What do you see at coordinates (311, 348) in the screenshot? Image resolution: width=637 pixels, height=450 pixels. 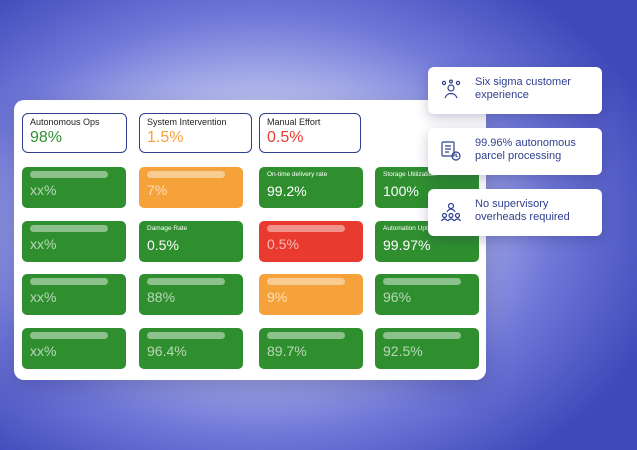 I see `metric-tile: 89.7%` at bounding box center [311, 348].